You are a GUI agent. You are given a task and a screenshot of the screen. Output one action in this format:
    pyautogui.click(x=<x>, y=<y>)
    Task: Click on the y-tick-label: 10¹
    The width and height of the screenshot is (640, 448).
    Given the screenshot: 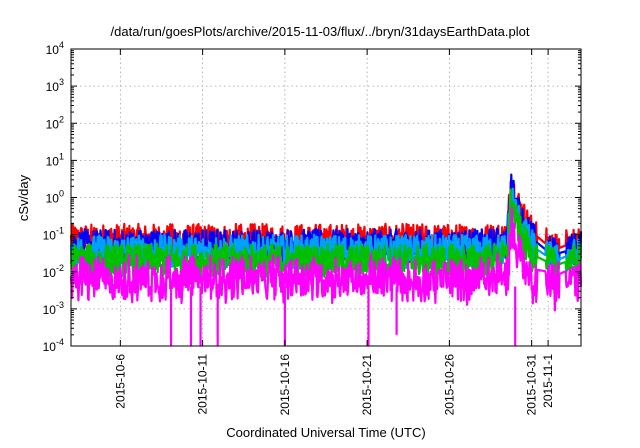 What is the action you would take?
    pyautogui.click(x=55, y=159)
    